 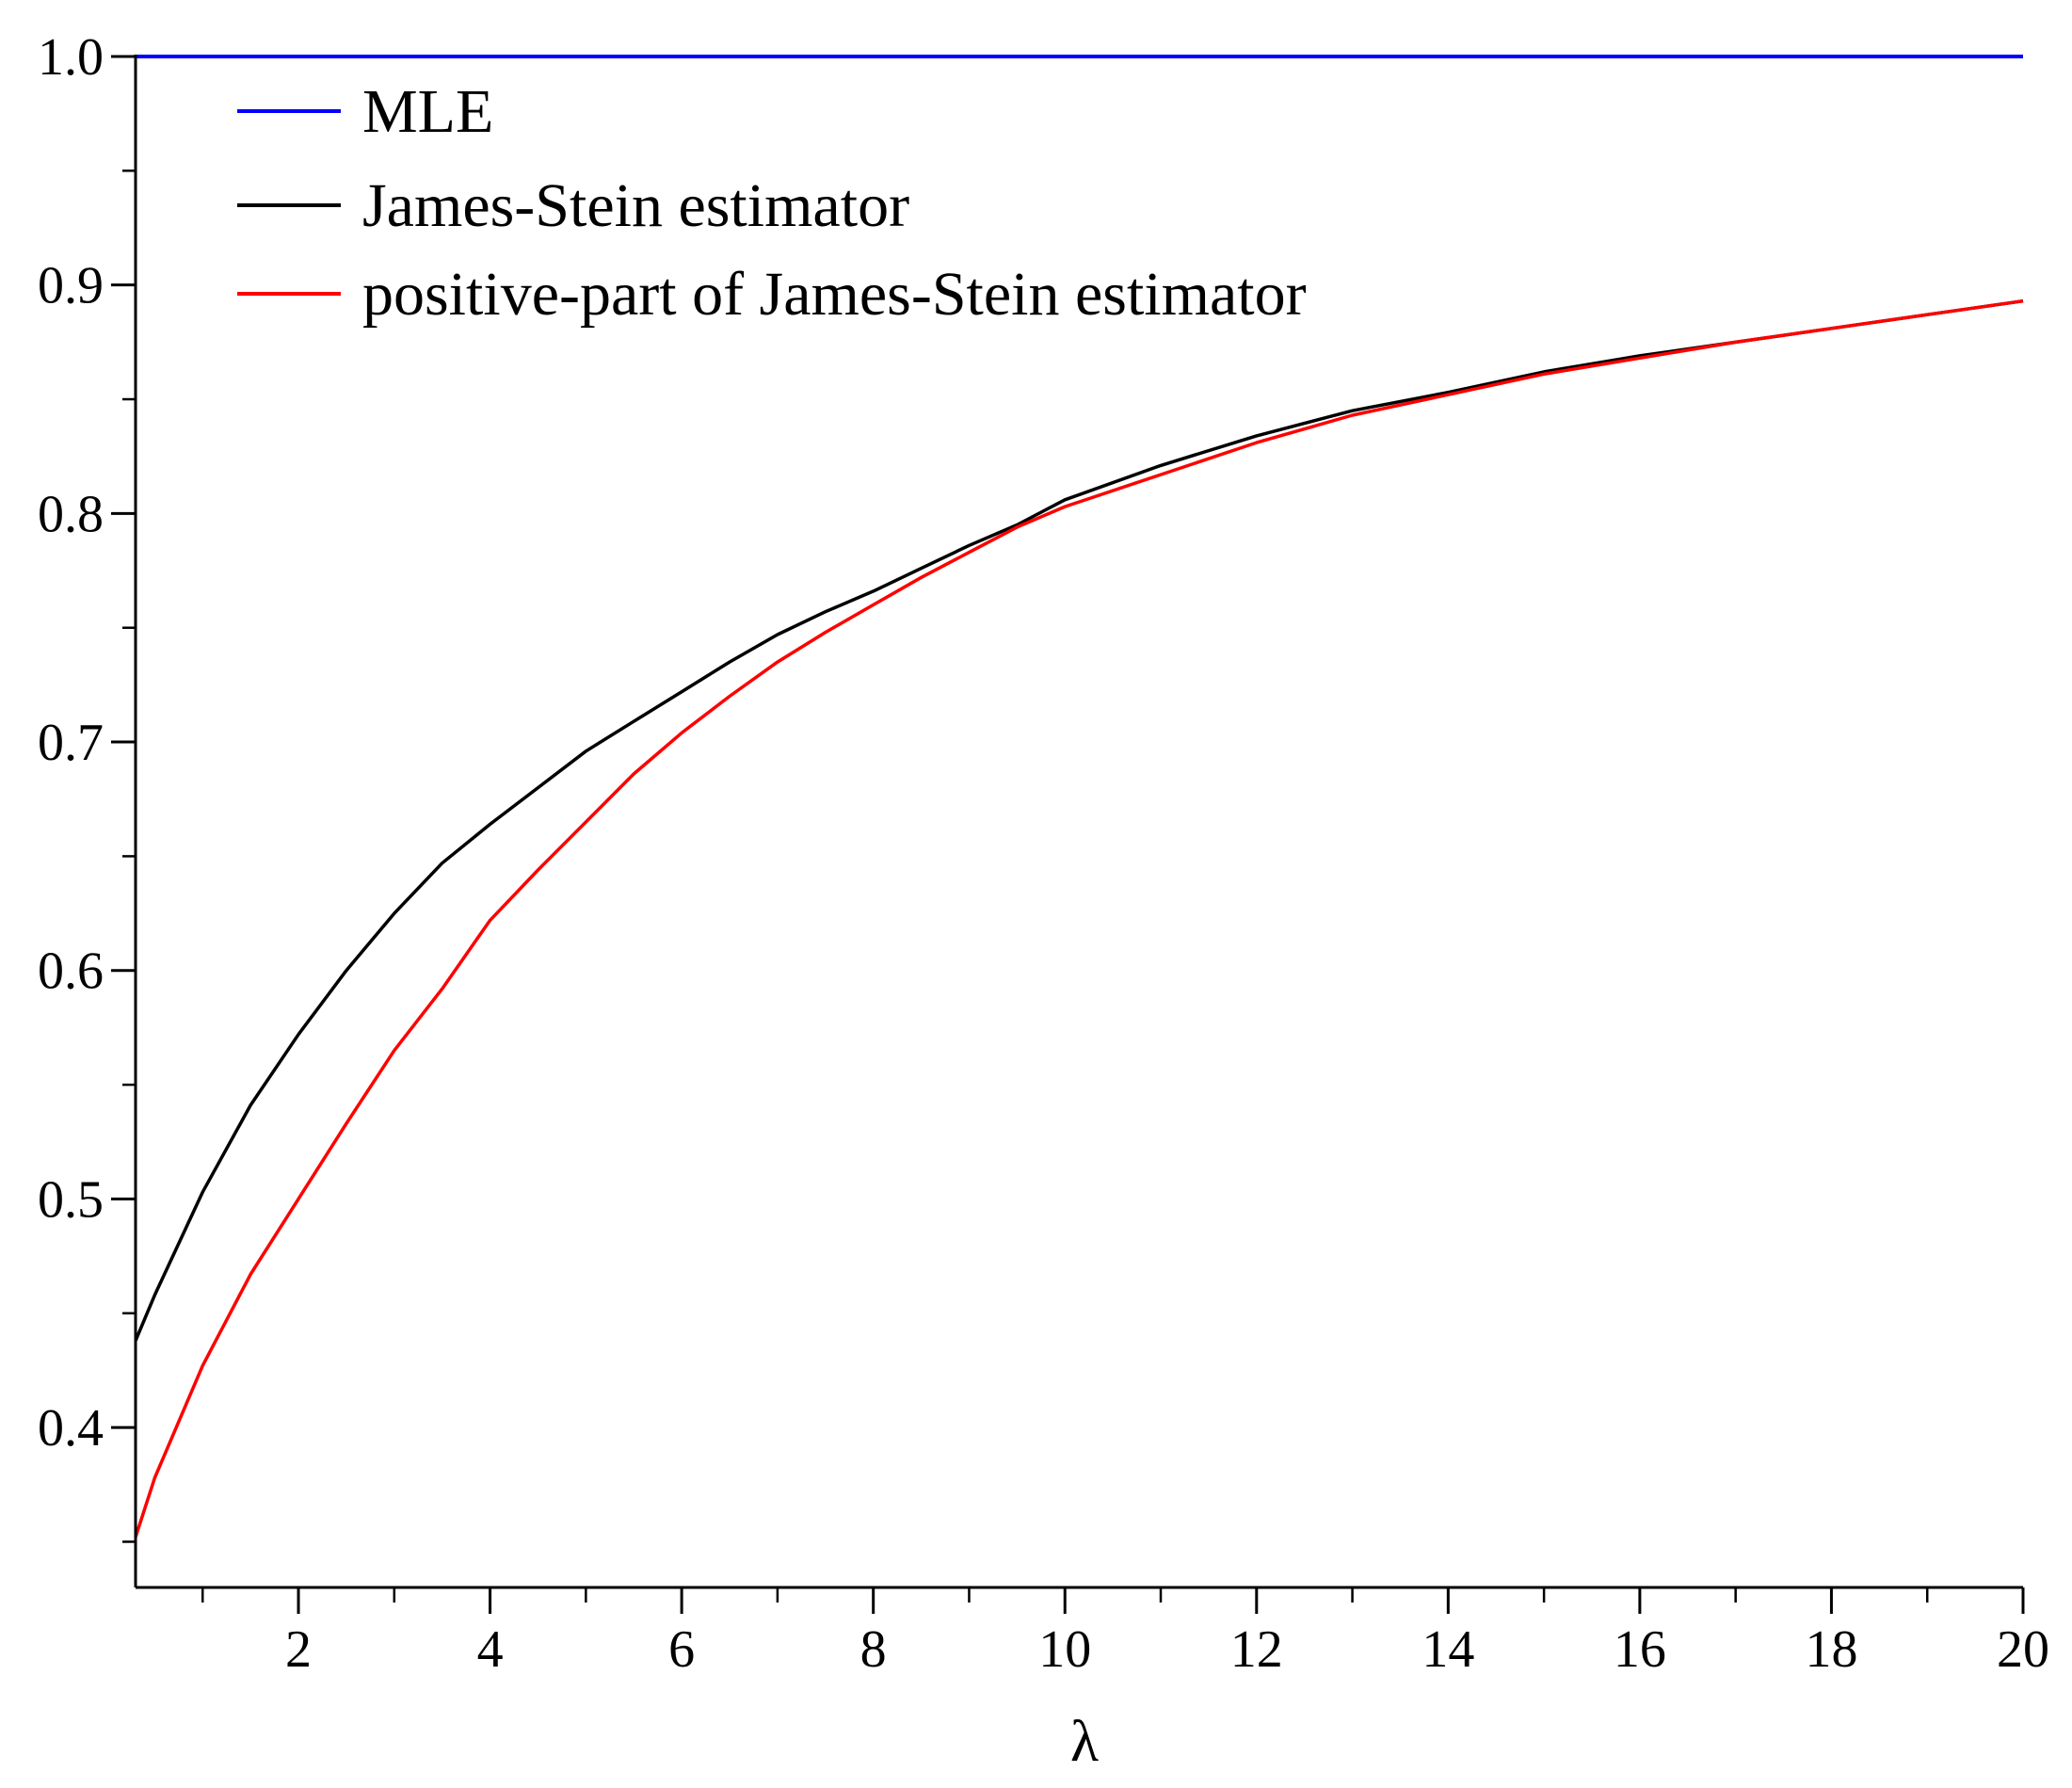 I want to click on x-tick-label: 6, so click(x=681, y=1650).